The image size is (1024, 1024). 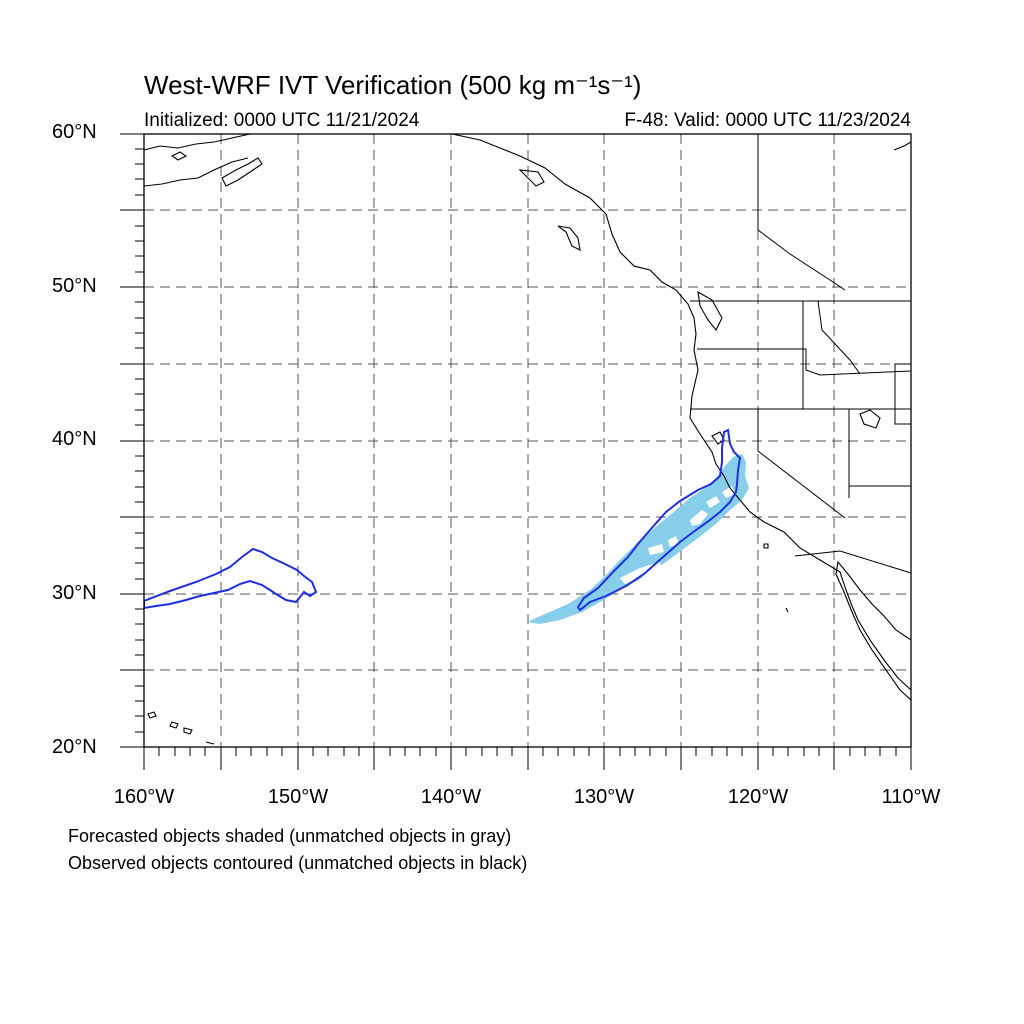 What do you see at coordinates (451, 797) in the screenshot?
I see `lon-label-140w: 140°W` at bounding box center [451, 797].